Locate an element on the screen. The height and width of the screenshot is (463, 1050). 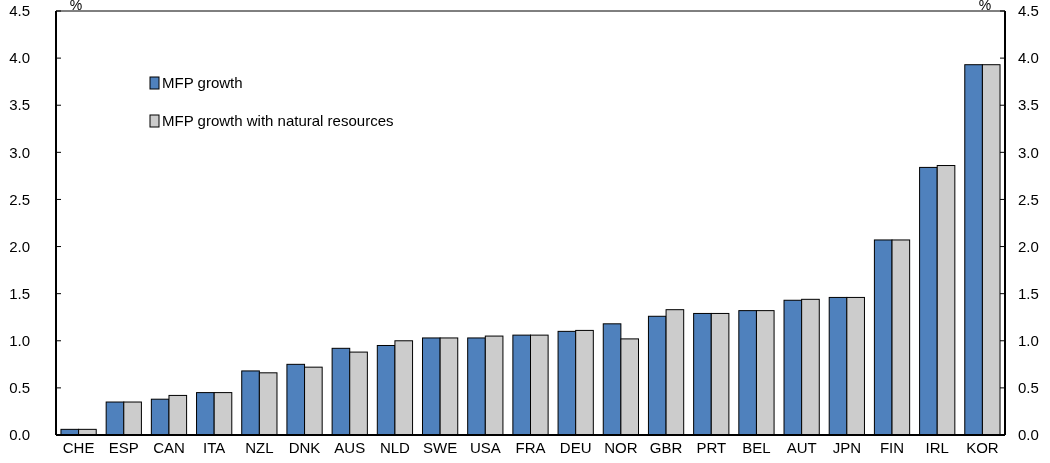
x-tick-label: KOR is located at coordinates (982, 447).